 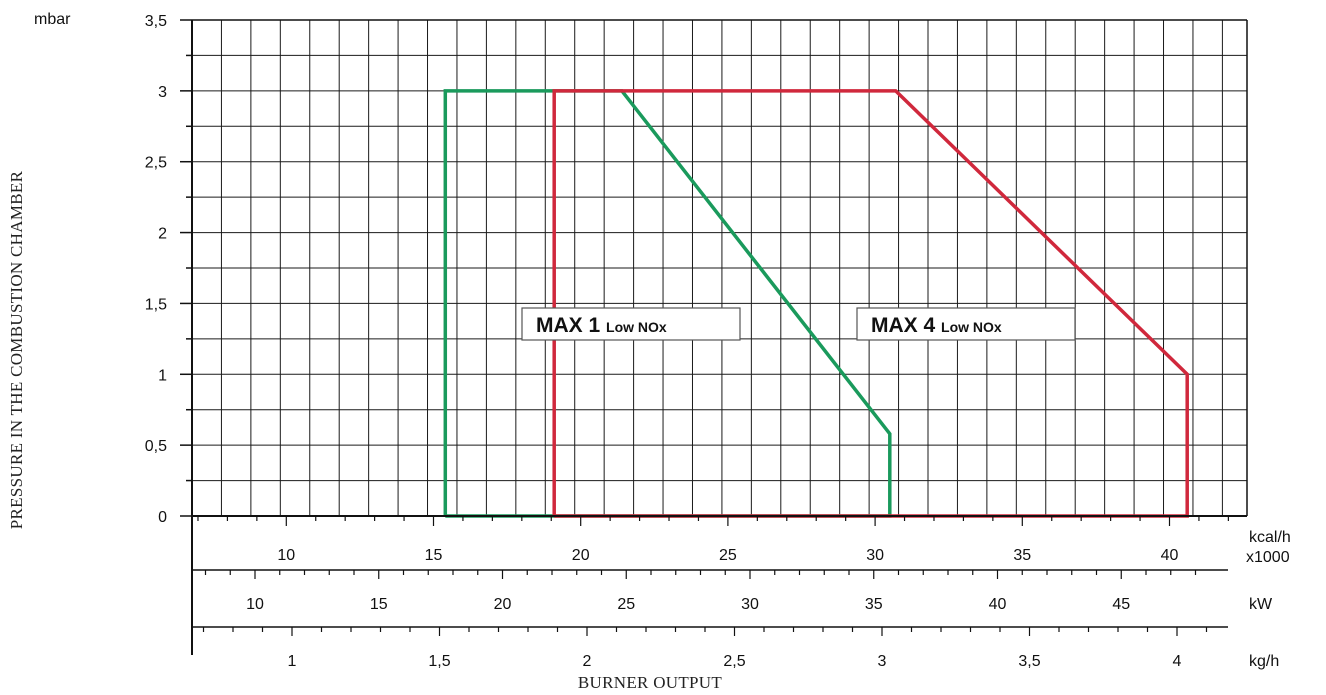 I want to click on x-tick-label: 2, so click(x=587, y=661).